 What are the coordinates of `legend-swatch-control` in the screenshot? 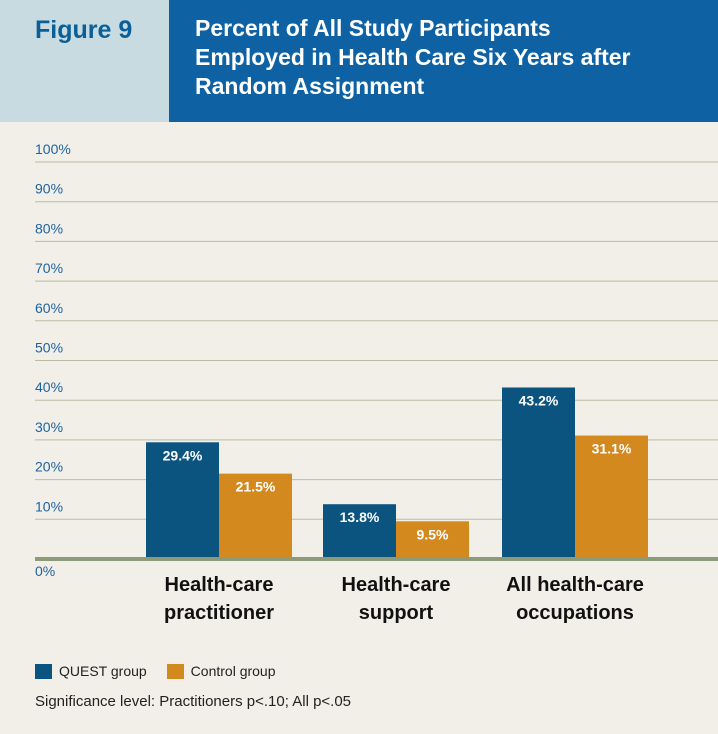 It's located at (175, 671).